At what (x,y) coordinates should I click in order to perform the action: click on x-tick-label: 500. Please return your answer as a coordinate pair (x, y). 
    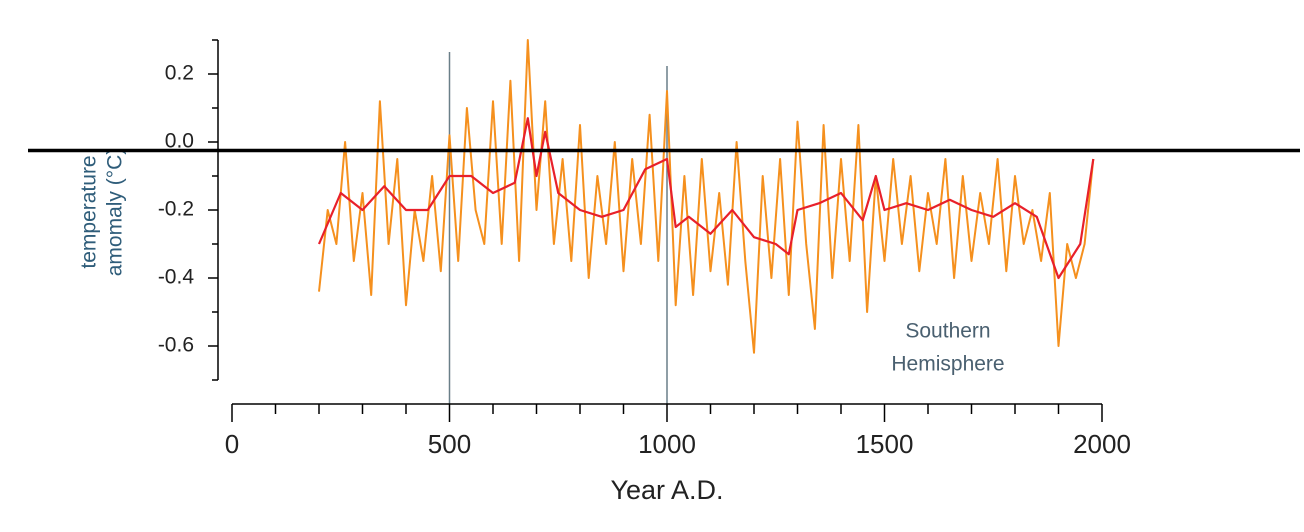
    Looking at the image, I should click on (449, 444).